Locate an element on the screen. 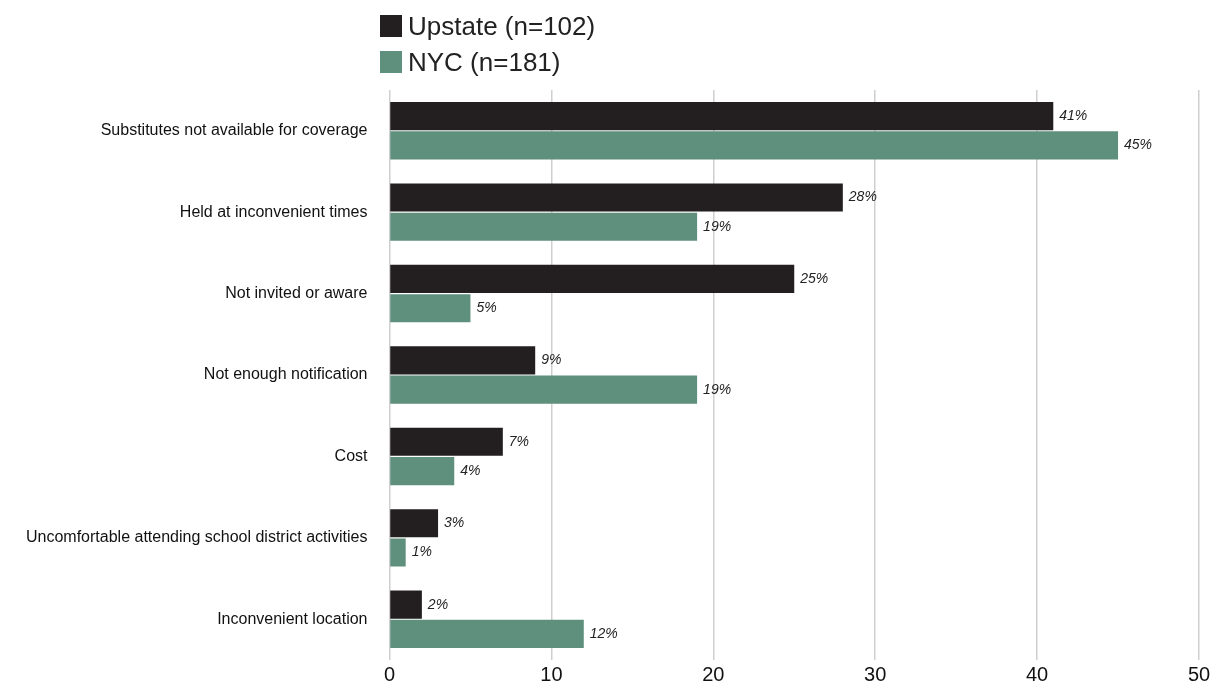 This screenshot has height=694, width=1219. data-label: 45% is located at coordinates (1138, 144).